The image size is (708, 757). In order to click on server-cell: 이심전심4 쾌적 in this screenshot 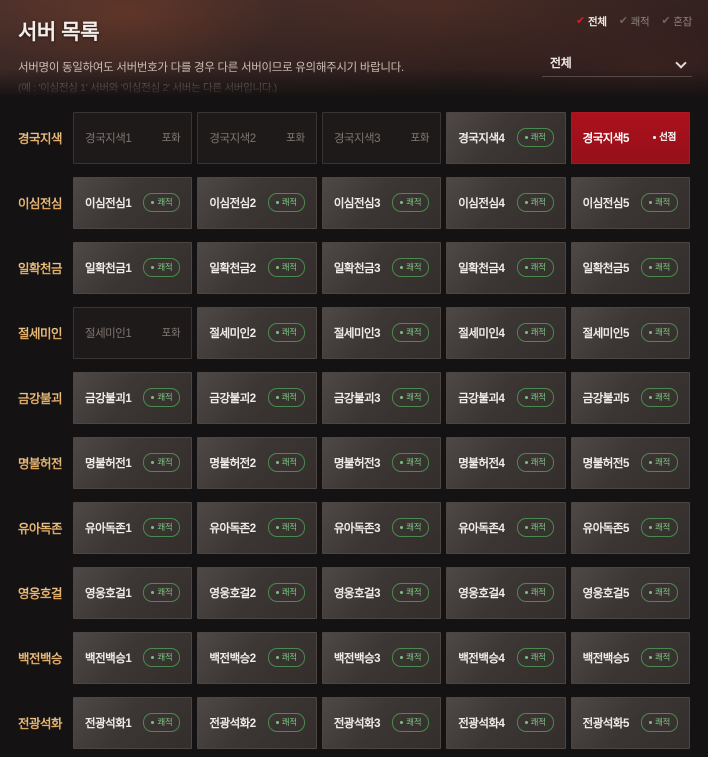, I will do `click(506, 202)`.